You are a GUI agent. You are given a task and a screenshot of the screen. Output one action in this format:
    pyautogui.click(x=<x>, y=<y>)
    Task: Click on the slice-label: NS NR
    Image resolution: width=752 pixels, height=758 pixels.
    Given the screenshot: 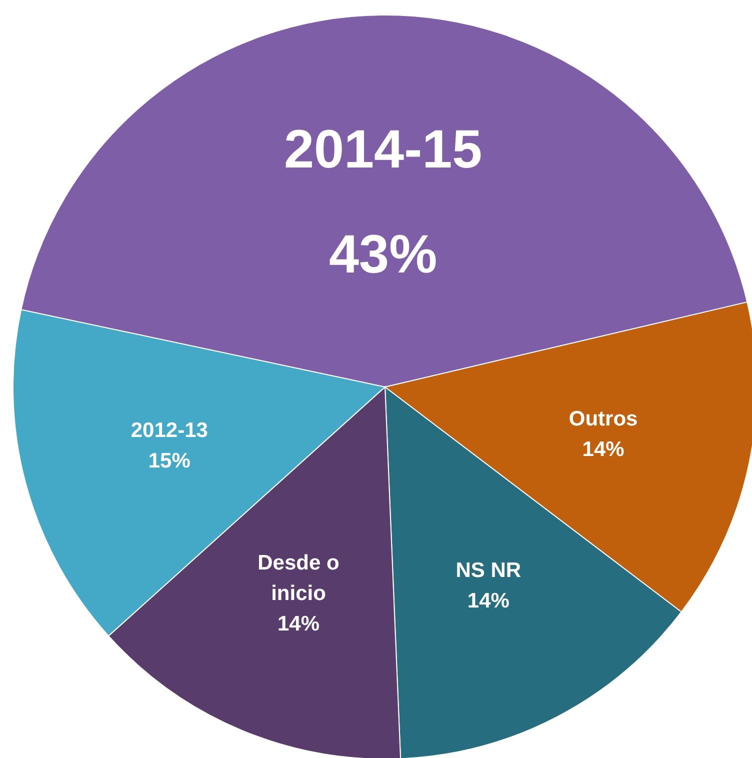 What is the action you would take?
    pyautogui.click(x=489, y=570)
    